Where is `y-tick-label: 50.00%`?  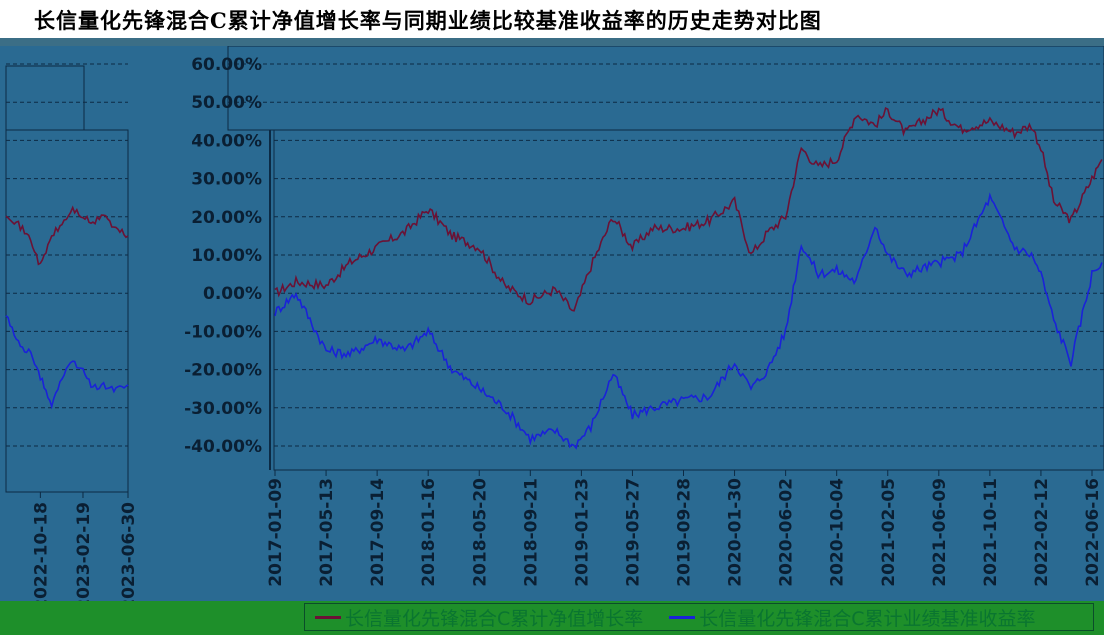 y-tick-label: 50.00% is located at coordinates (226, 103).